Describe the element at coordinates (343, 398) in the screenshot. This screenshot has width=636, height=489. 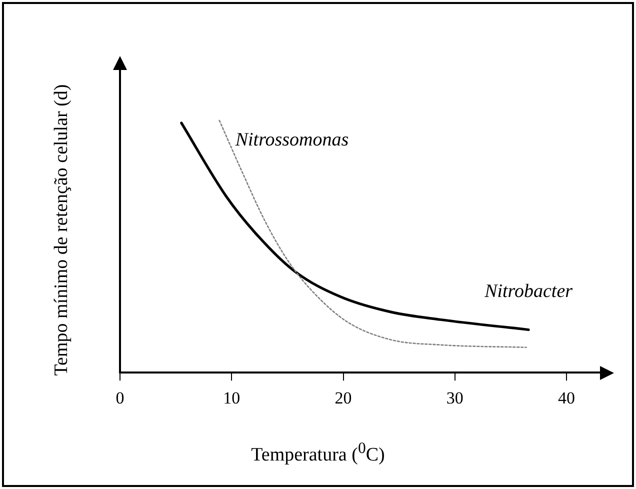
I see `x-tick-label: 20` at that location.